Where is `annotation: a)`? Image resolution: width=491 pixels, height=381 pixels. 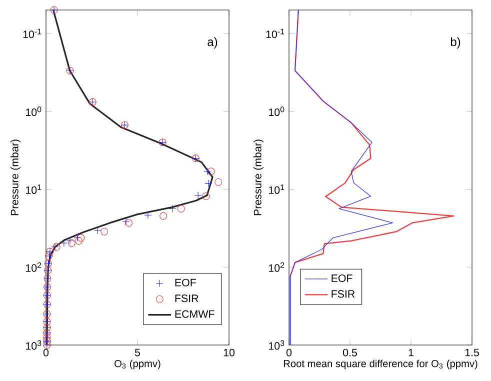 annotation: a) is located at coordinates (213, 42).